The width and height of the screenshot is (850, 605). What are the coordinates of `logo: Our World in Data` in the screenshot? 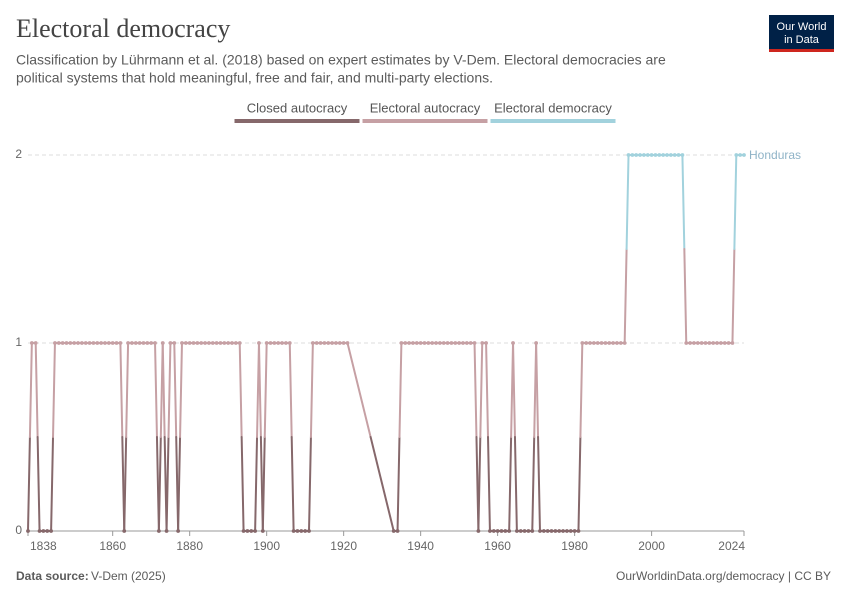 It's located at (801, 33).